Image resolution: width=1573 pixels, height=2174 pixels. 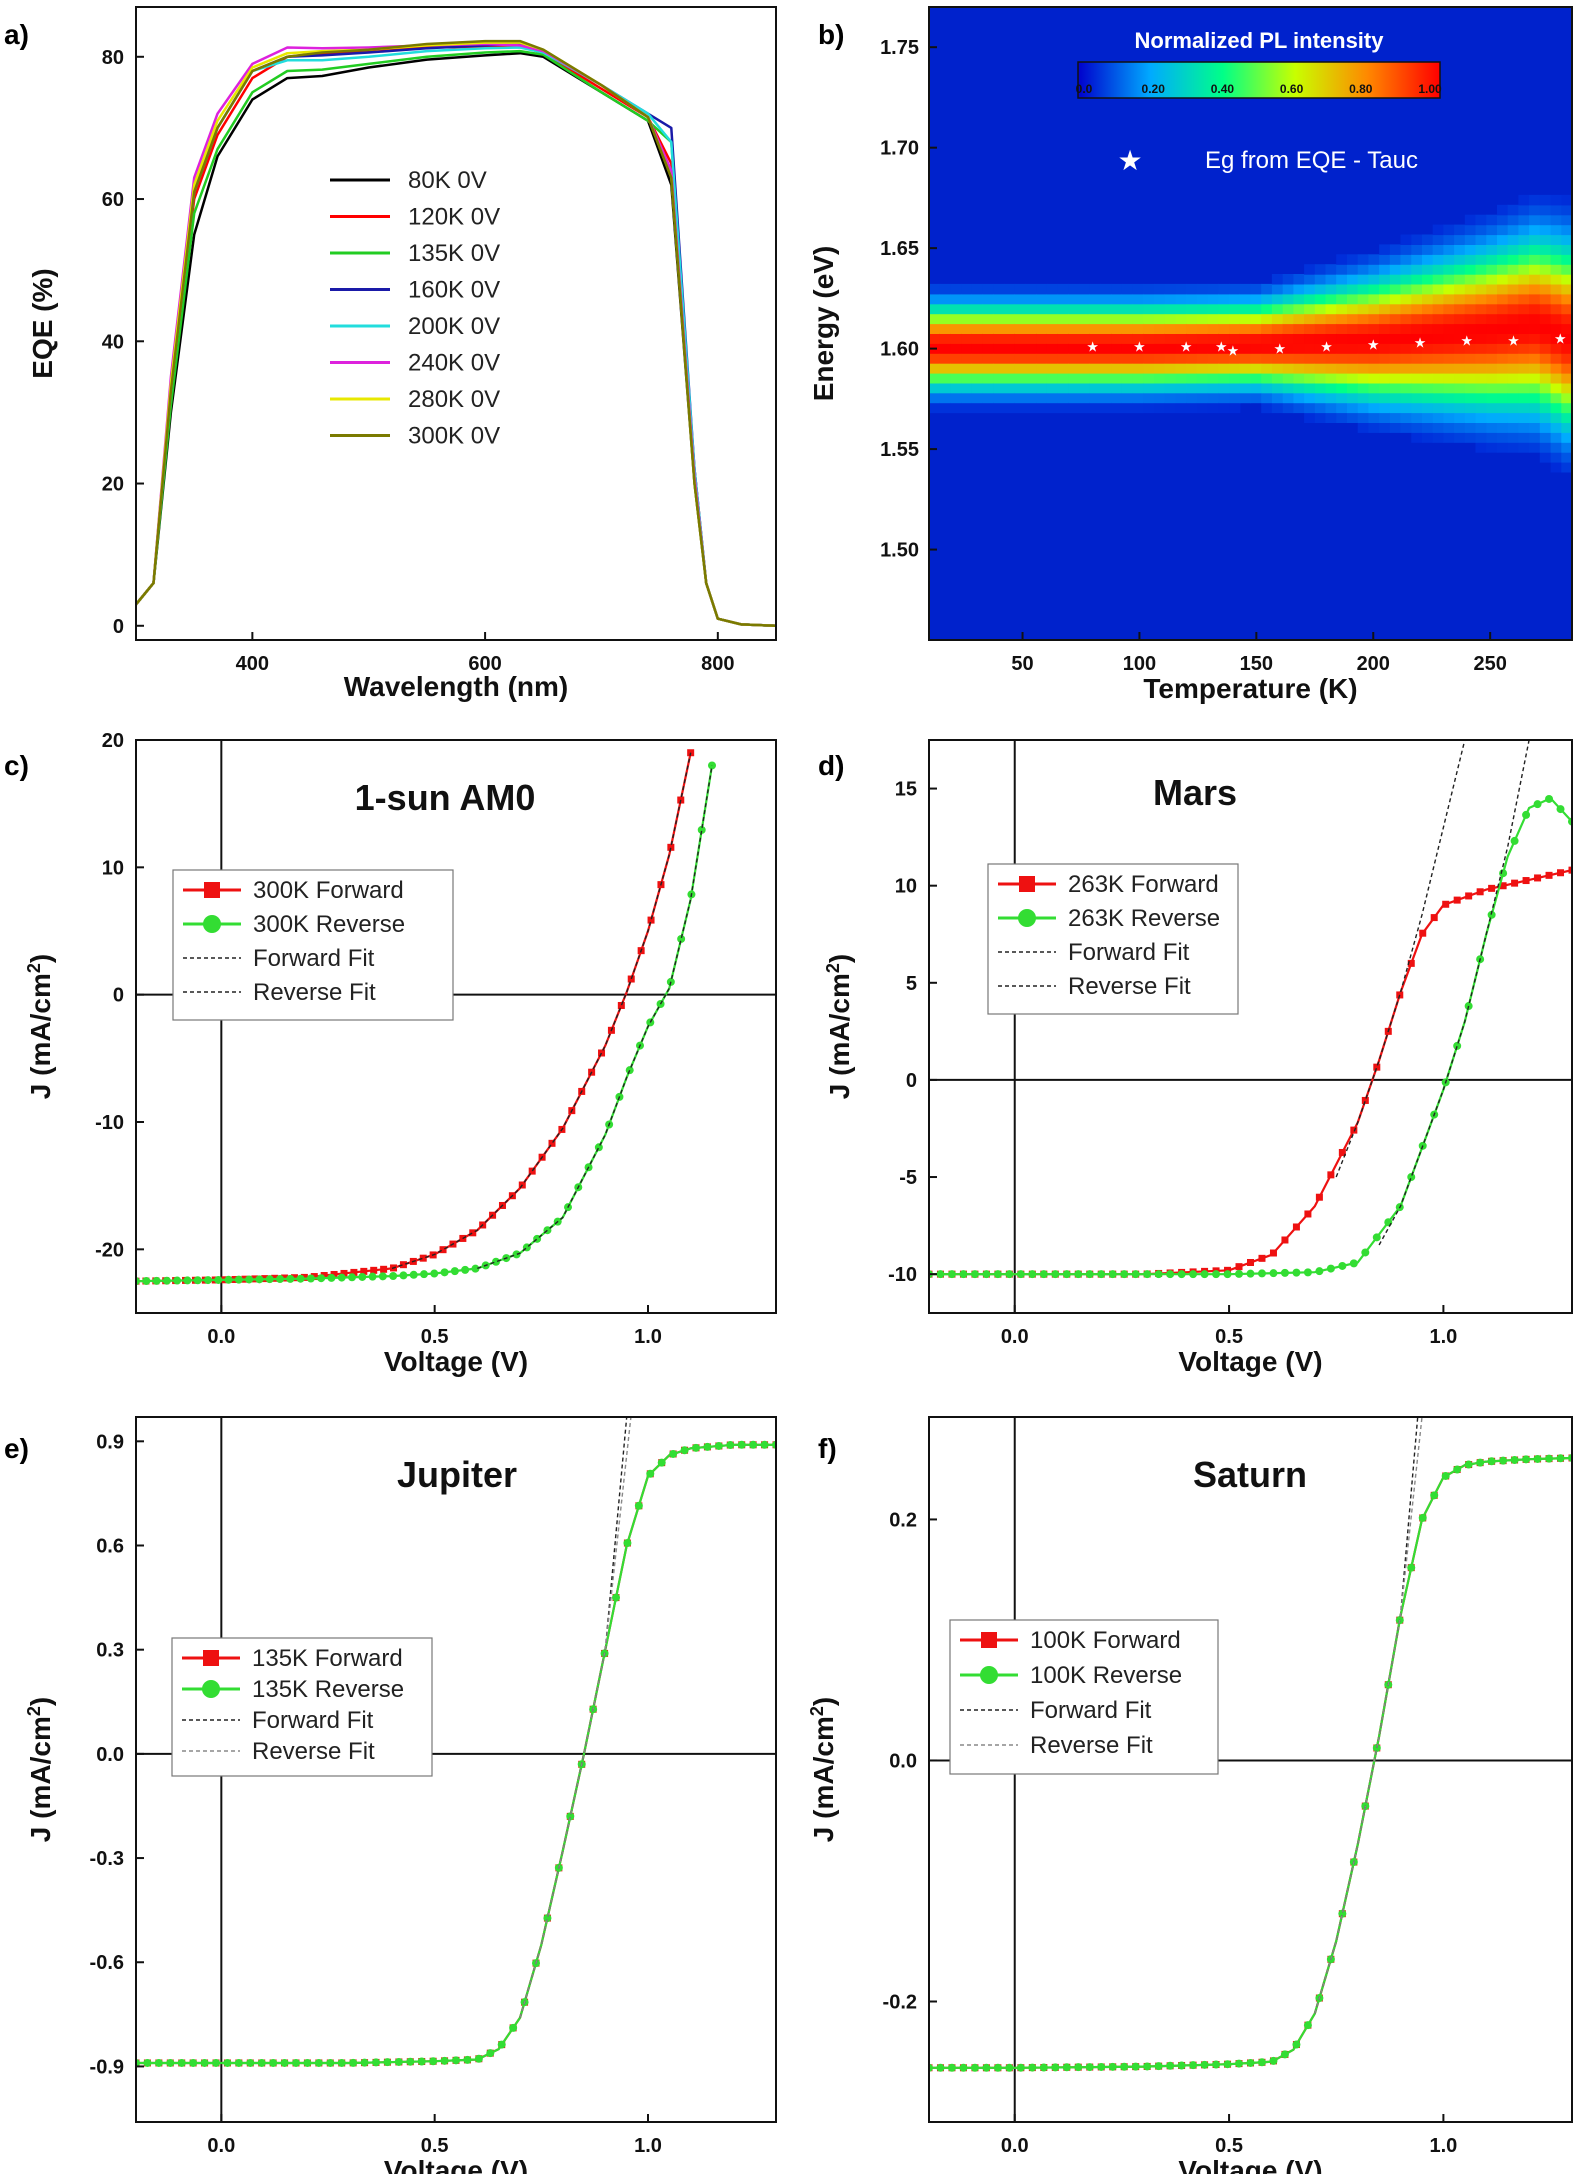 I want to click on legend-entry: 300K 0V, so click(x=454, y=436).